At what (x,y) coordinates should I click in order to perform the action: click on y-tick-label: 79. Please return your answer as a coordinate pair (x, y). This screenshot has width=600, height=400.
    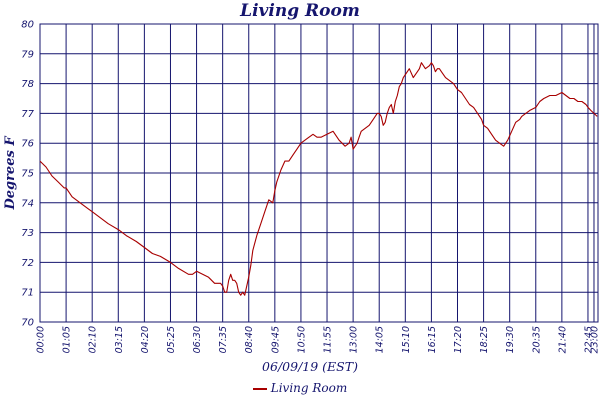
    Looking at the image, I should click on (27, 54).